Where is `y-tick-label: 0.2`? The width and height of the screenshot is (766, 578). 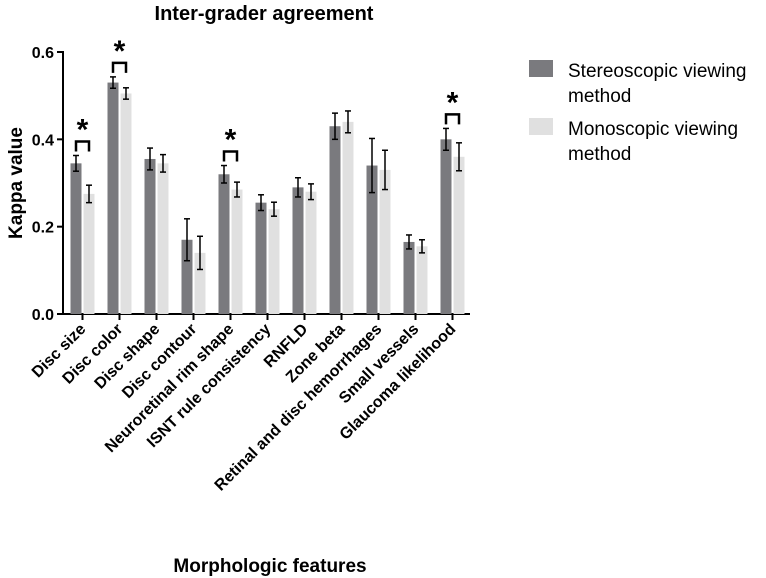
y-tick-label: 0.2 is located at coordinates (43, 228).